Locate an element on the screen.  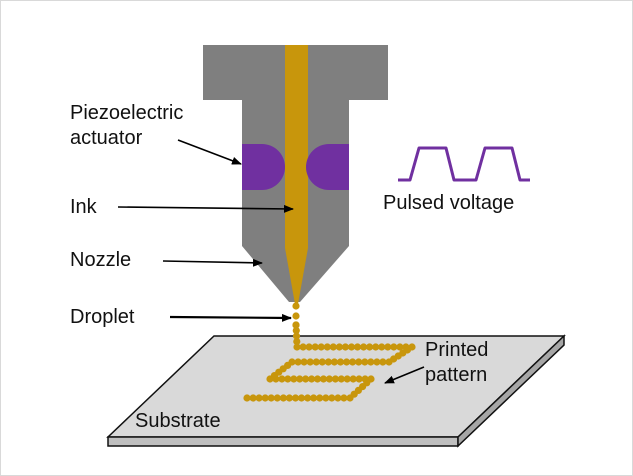
label-piezo-line-1: Piezoelectric is located at coordinates (127, 113).